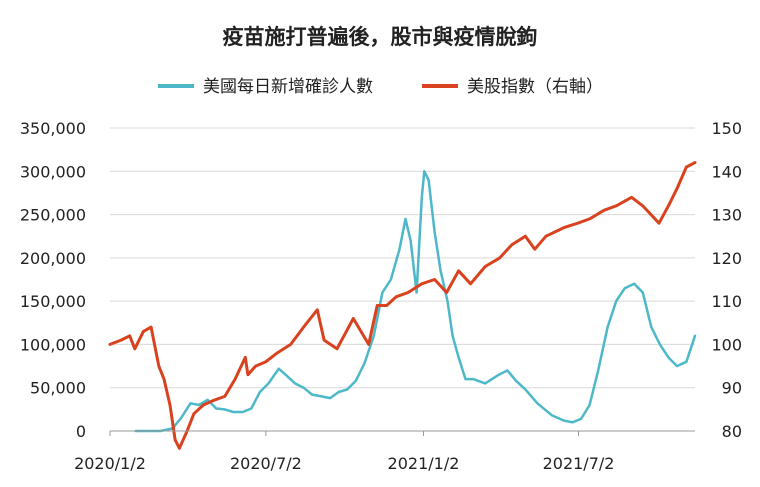 This screenshot has width=760, height=487. I want to click on y-left-tick-label-0: 0, so click(81, 431).